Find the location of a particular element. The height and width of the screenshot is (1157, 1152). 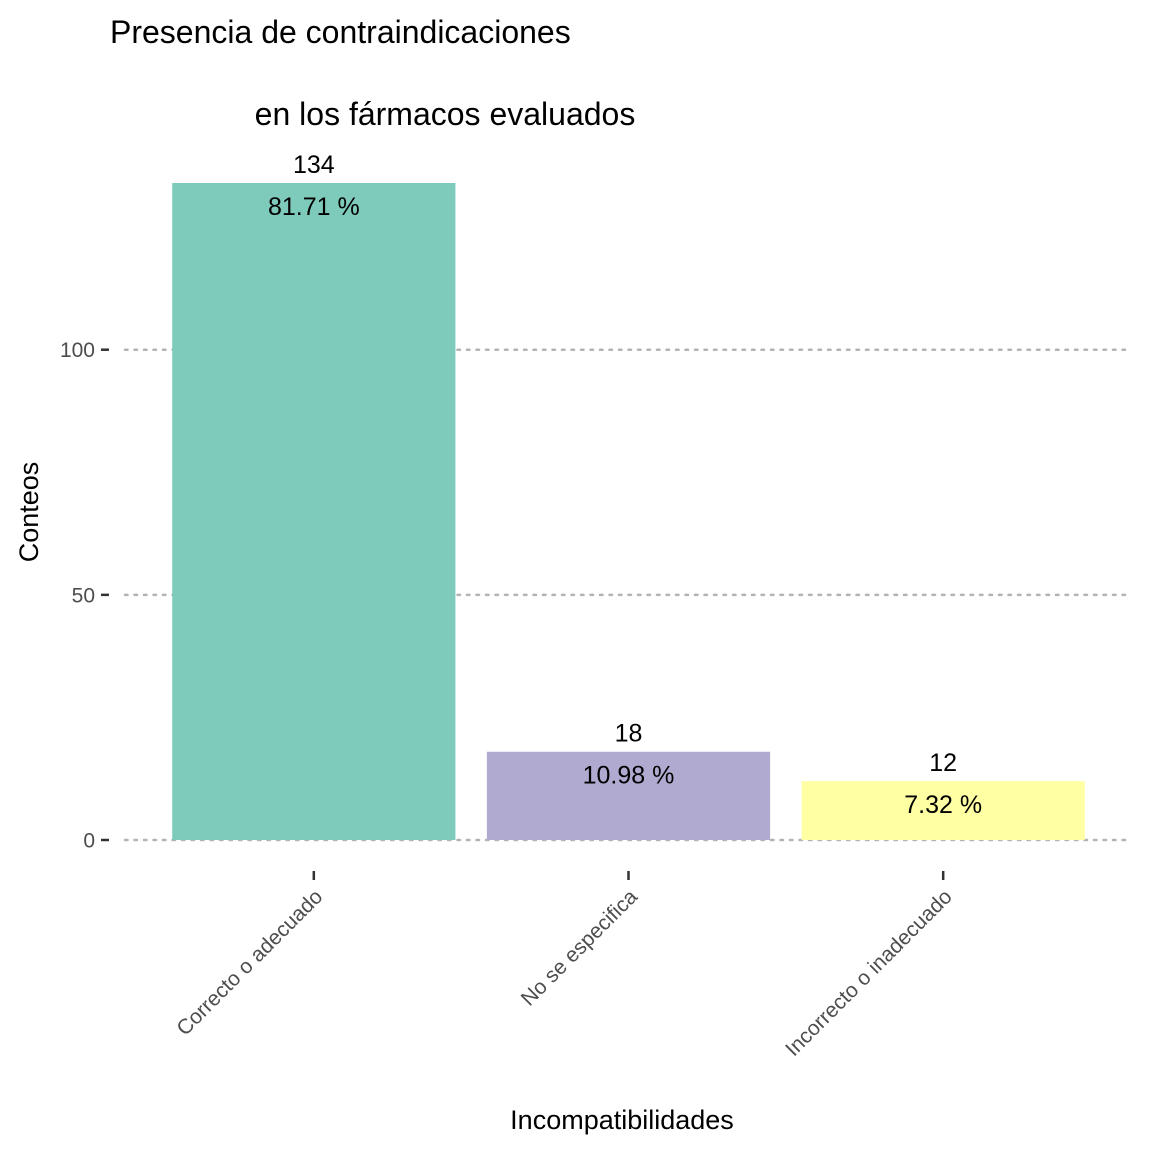

x-axis-title: Incompatibilidades is located at coordinates (622, 1120).